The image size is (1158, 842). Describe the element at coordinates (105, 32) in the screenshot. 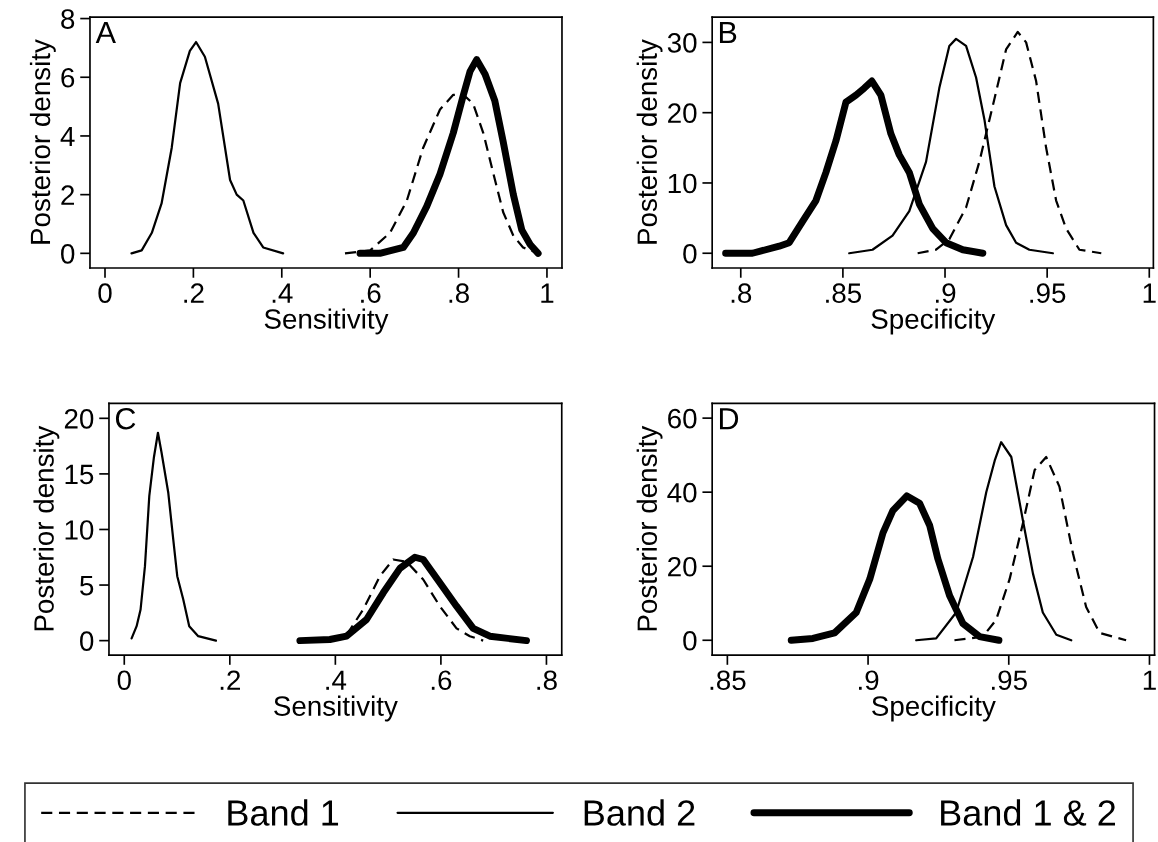

I see `chart-title: A` at that location.